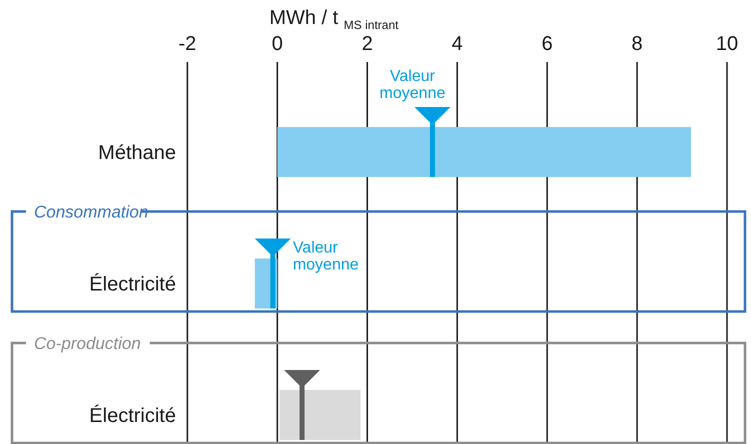  I want to click on x-tick-label: 4, so click(457, 44).